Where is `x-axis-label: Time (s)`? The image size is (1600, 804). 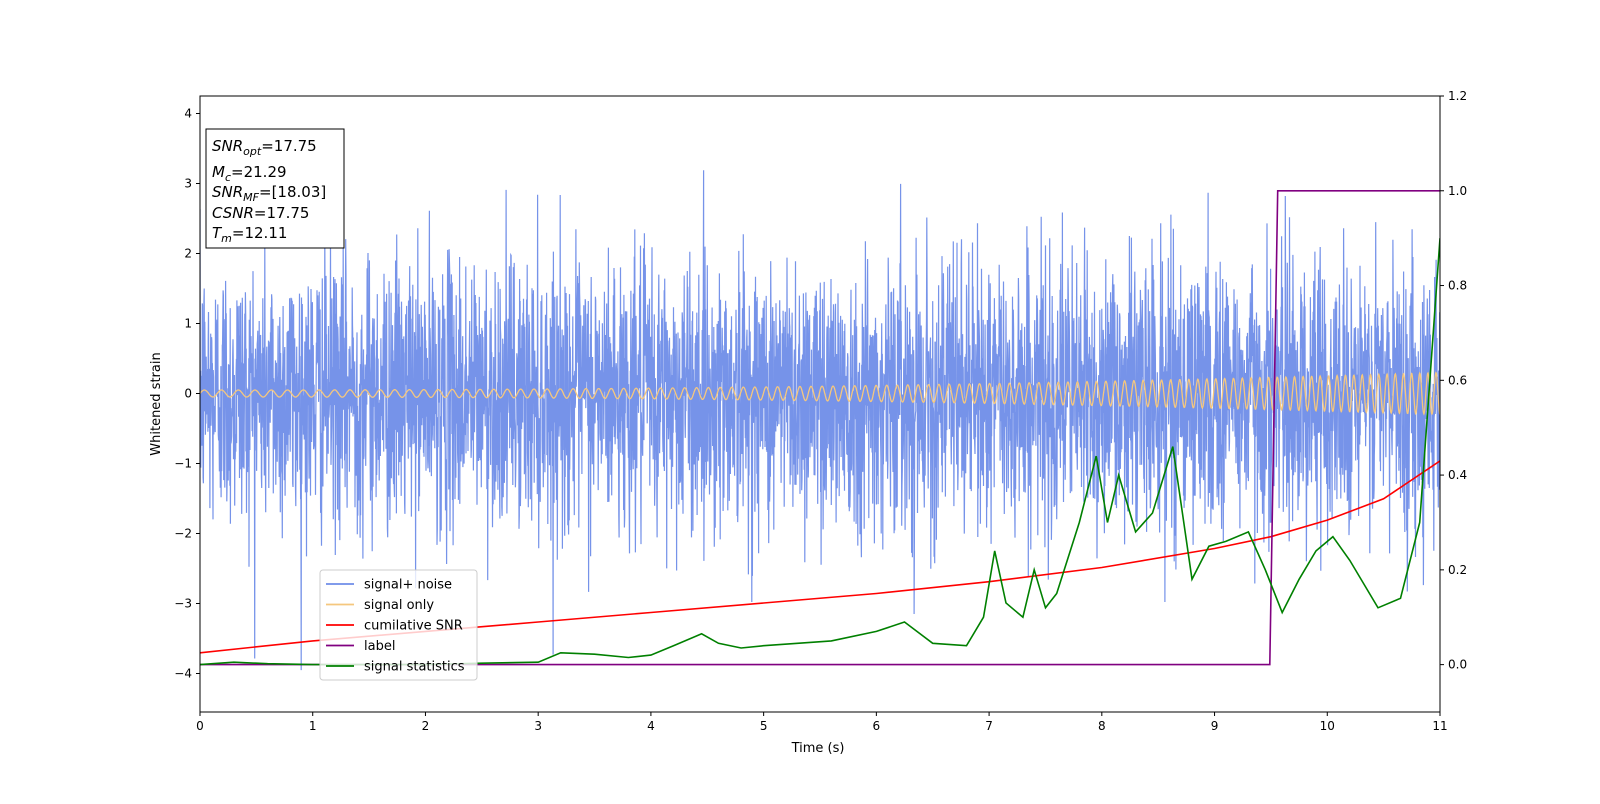
x-axis-label: Time (s) is located at coordinates (818, 748).